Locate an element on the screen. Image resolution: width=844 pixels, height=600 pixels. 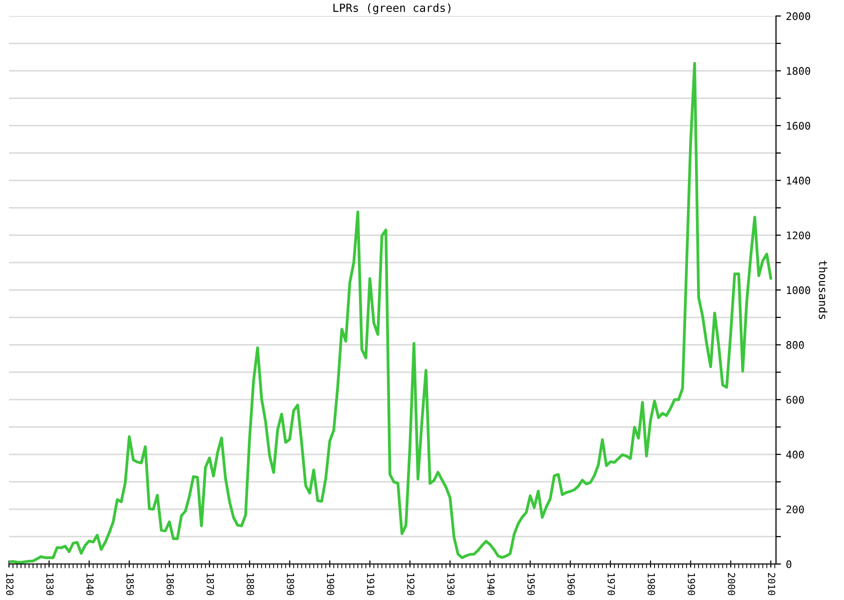
x-tick-label: 1970 is located at coordinates (611, 585).